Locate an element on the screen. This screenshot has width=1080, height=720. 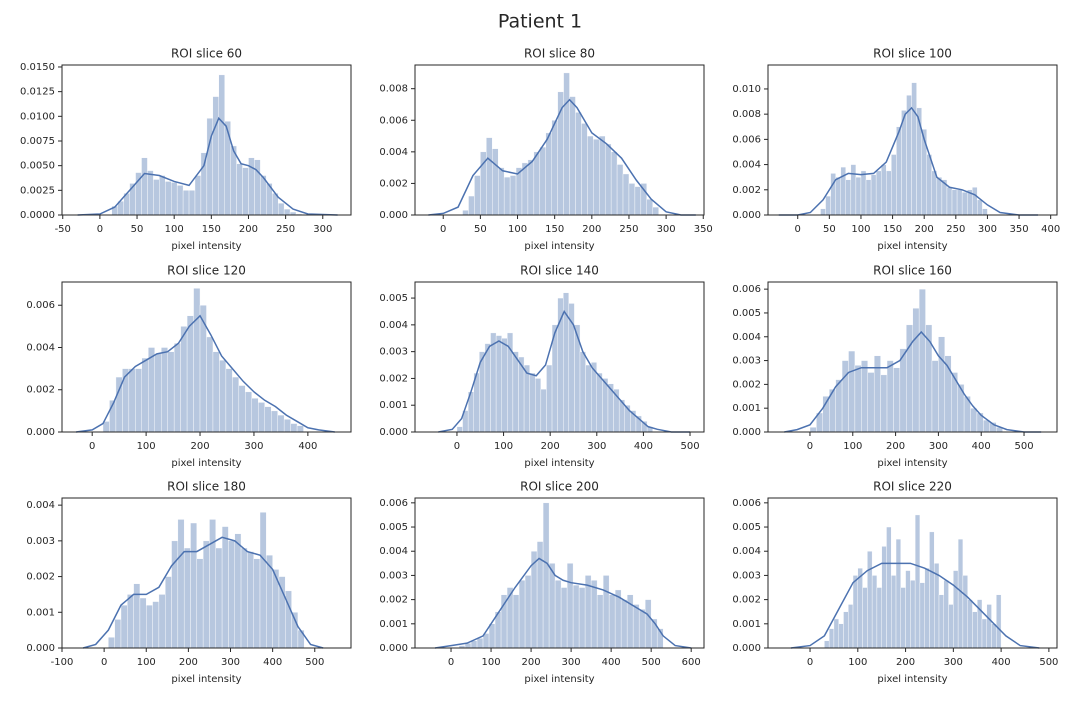
subplot-title: ROI slice 160 is located at coordinates (912, 271).